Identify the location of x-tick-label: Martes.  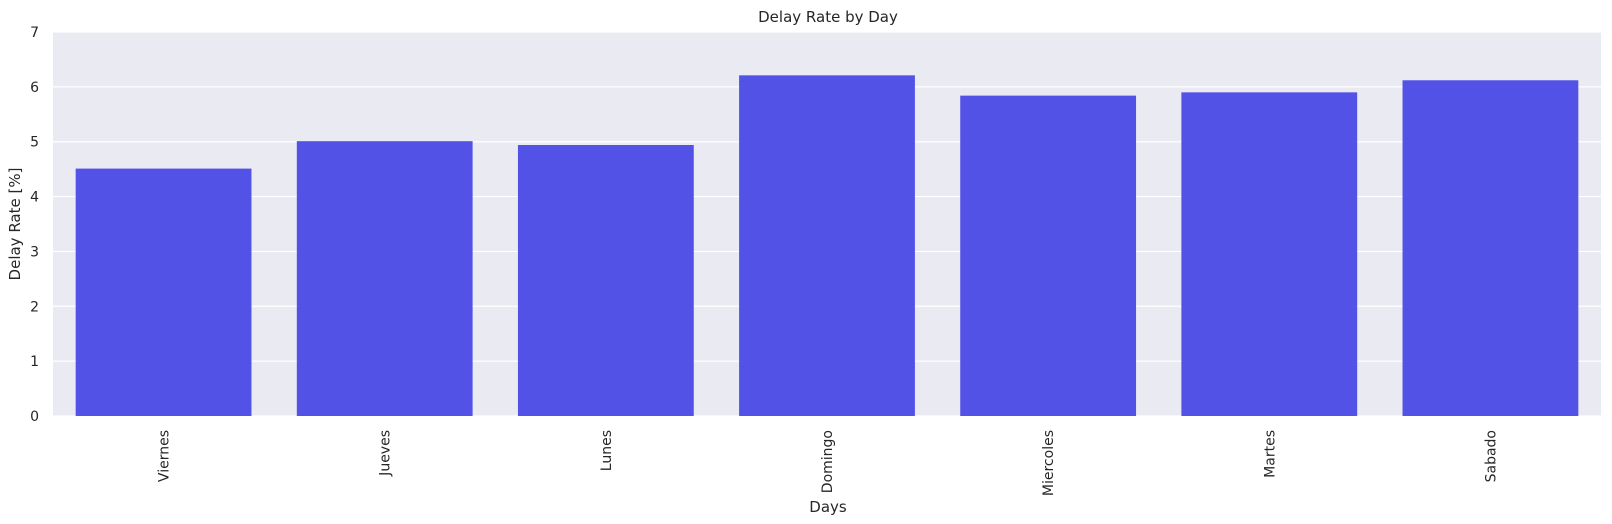
(1270, 454).